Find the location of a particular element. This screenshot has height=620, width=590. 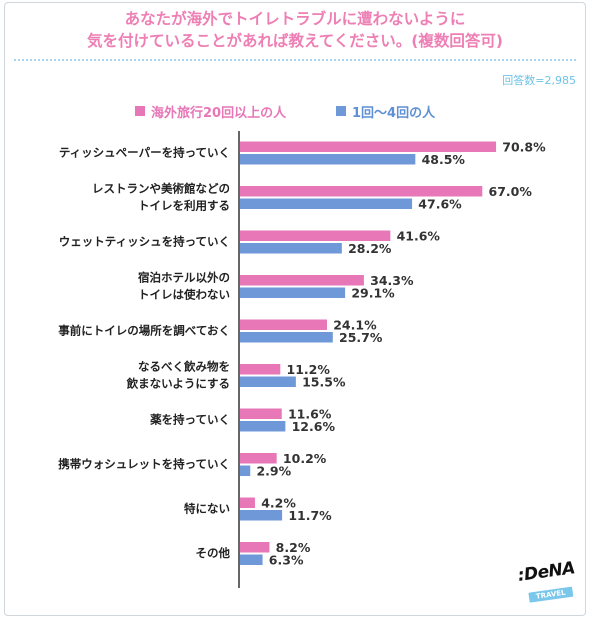

value-label-blue: 12.6% is located at coordinates (314, 426).